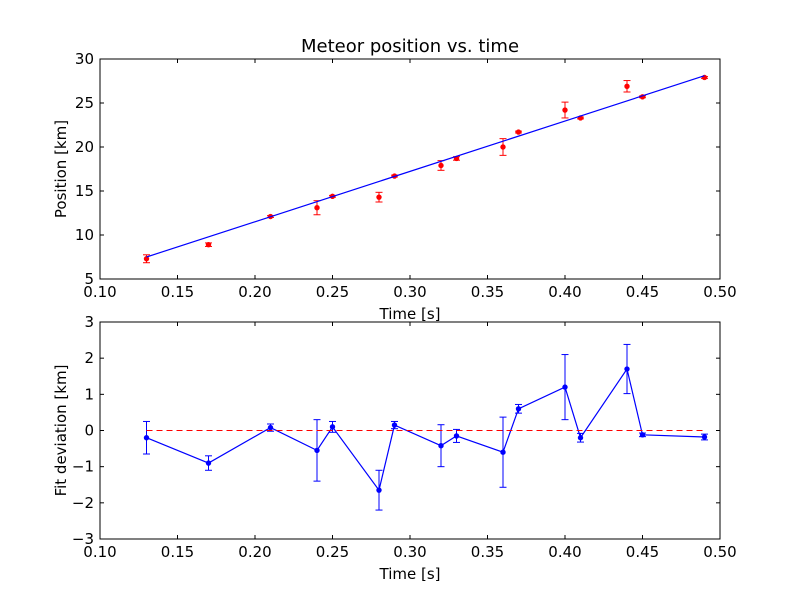 The width and height of the screenshot is (800, 600). I want to click on y-axis-label: Position [km], so click(61, 169).